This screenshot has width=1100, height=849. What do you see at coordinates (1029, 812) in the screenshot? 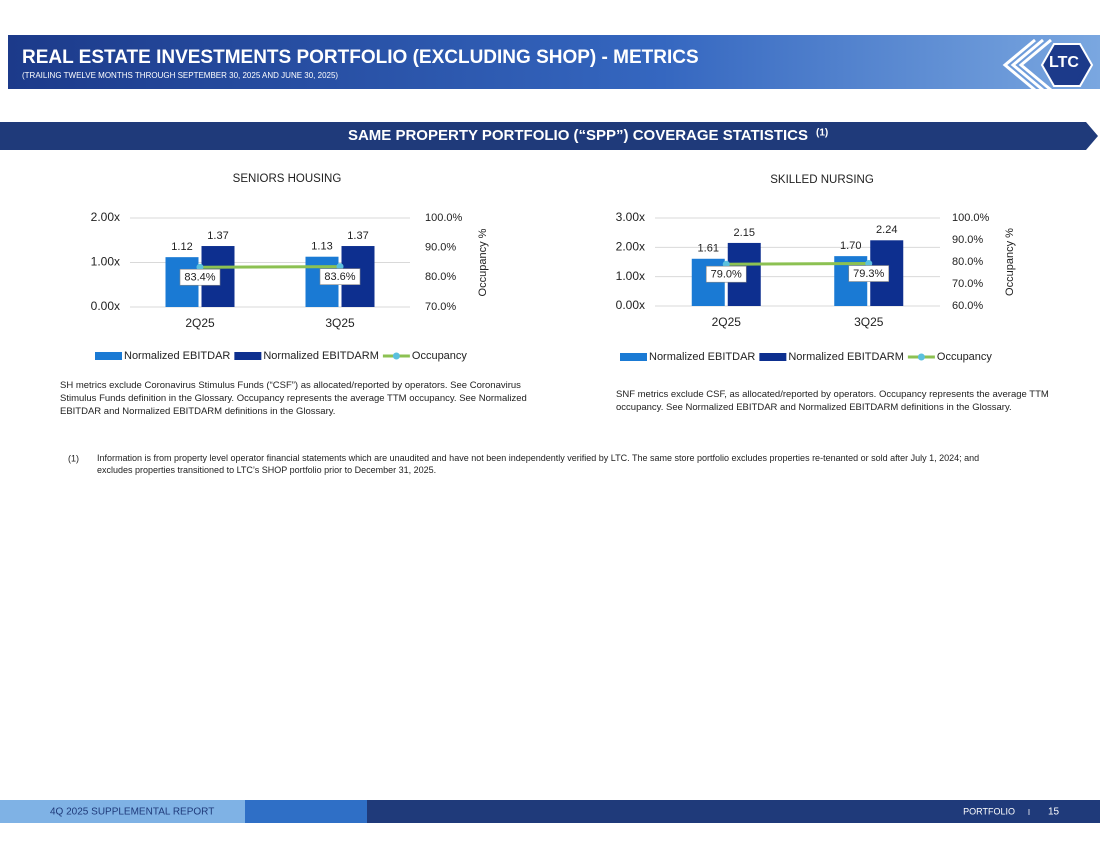
I see `footer-separator: I` at bounding box center [1029, 812].